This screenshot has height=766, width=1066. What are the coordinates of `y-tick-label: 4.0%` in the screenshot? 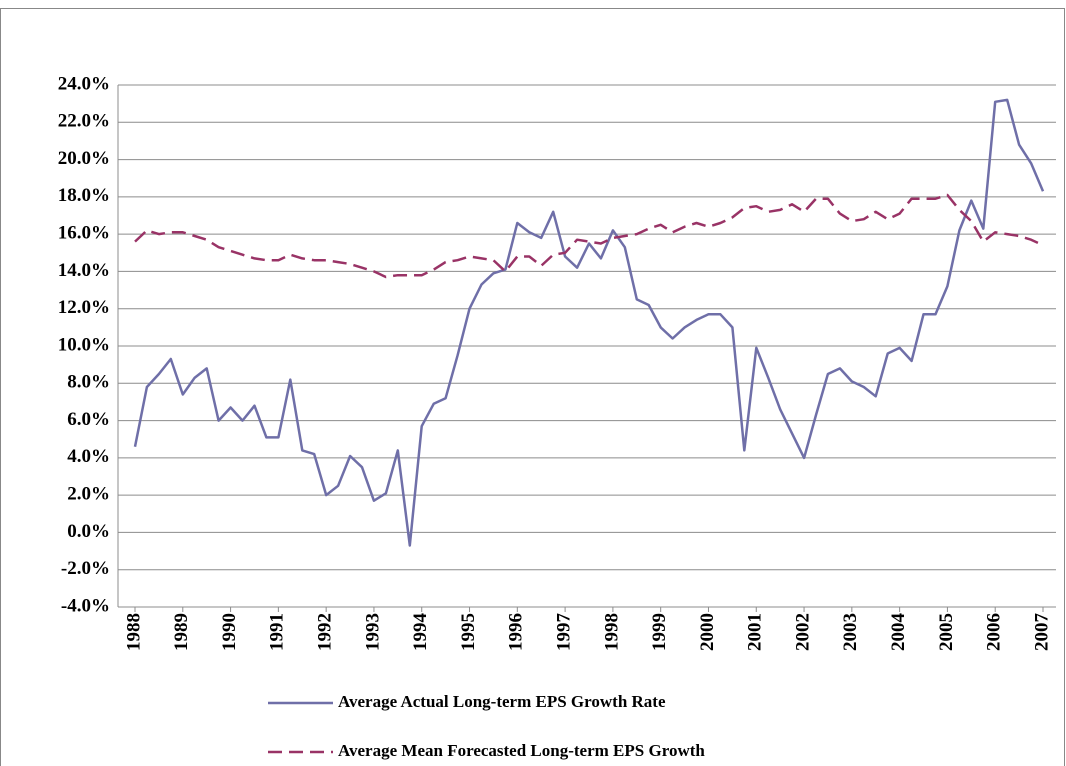 It's located at (88, 456).